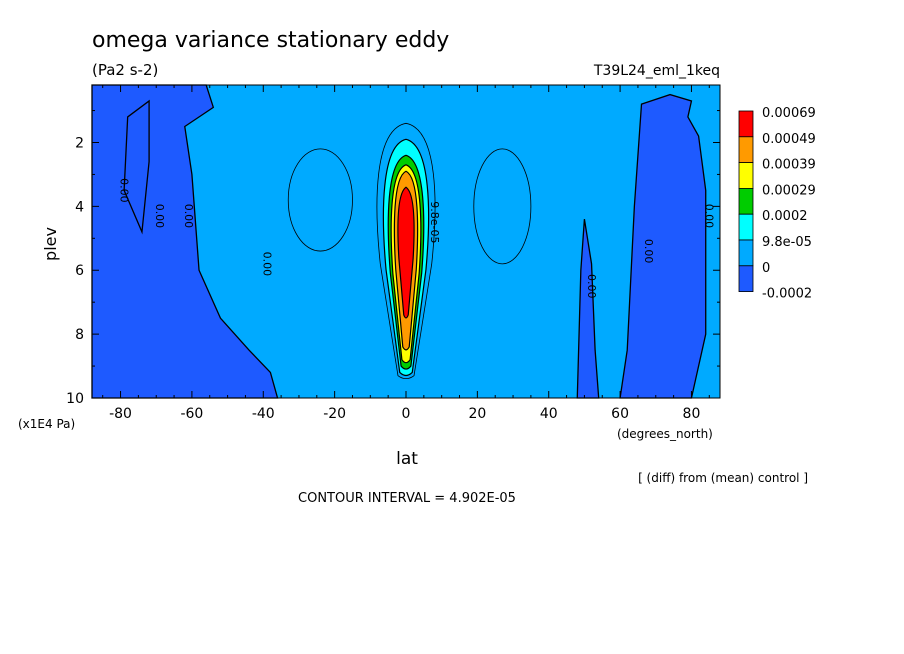 The height and width of the screenshot is (654, 904). What do you see at coordinates (120, 414) in the screenshot?
I see `x-tick-label: -80` at bounding box center [120, 414].